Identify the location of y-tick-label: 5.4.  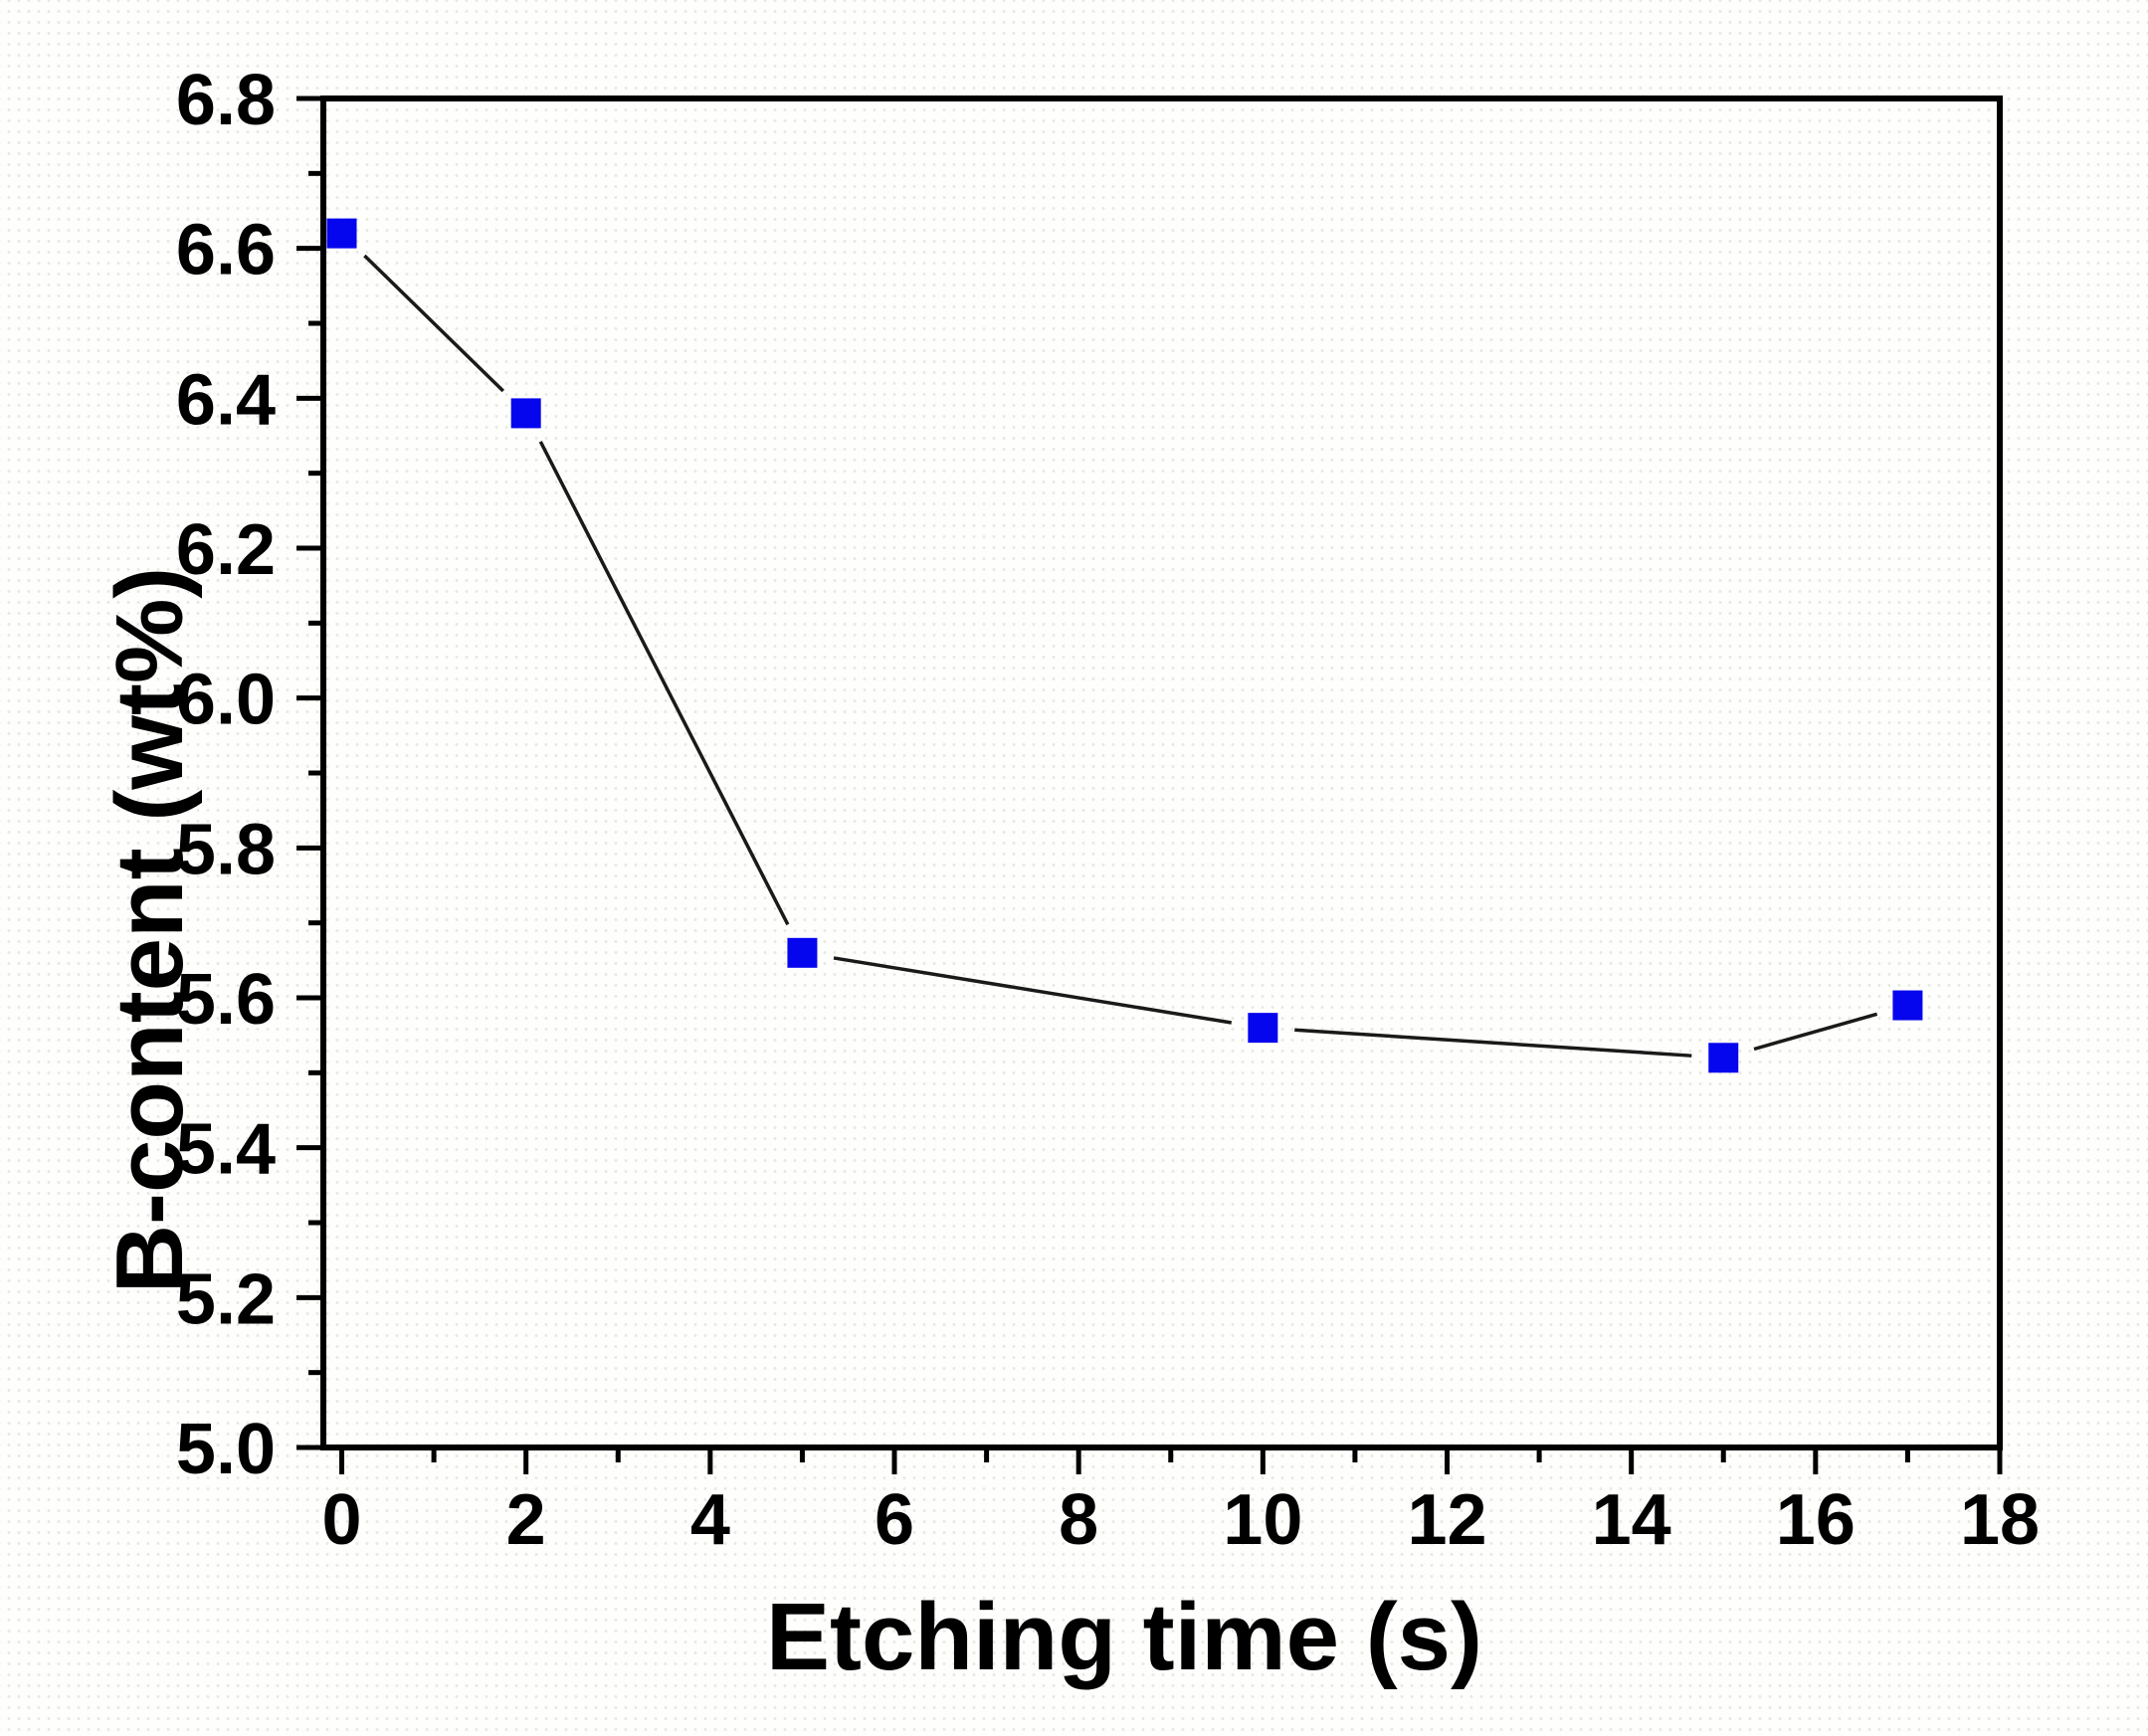
(226, 1150).